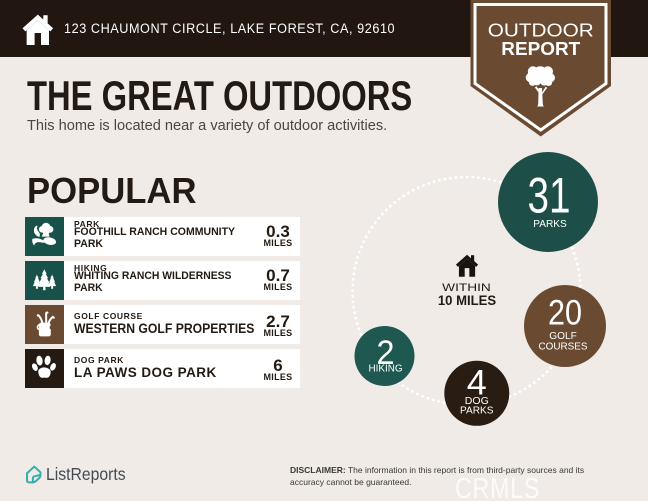 Image resolution: width=648 pixels, height=501 pixels. I want to click on svg-text: 4, so click(477, 382).